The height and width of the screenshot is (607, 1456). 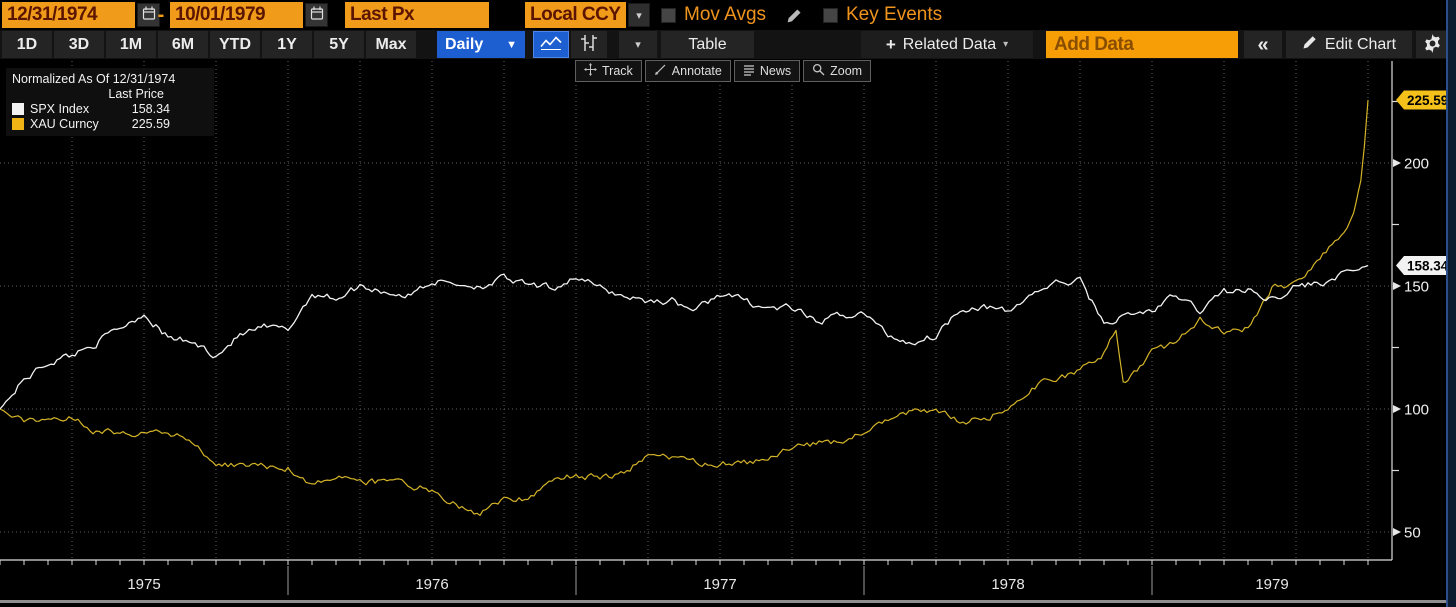 I want to click on plus-icon: +, so click(x=890, y=44).